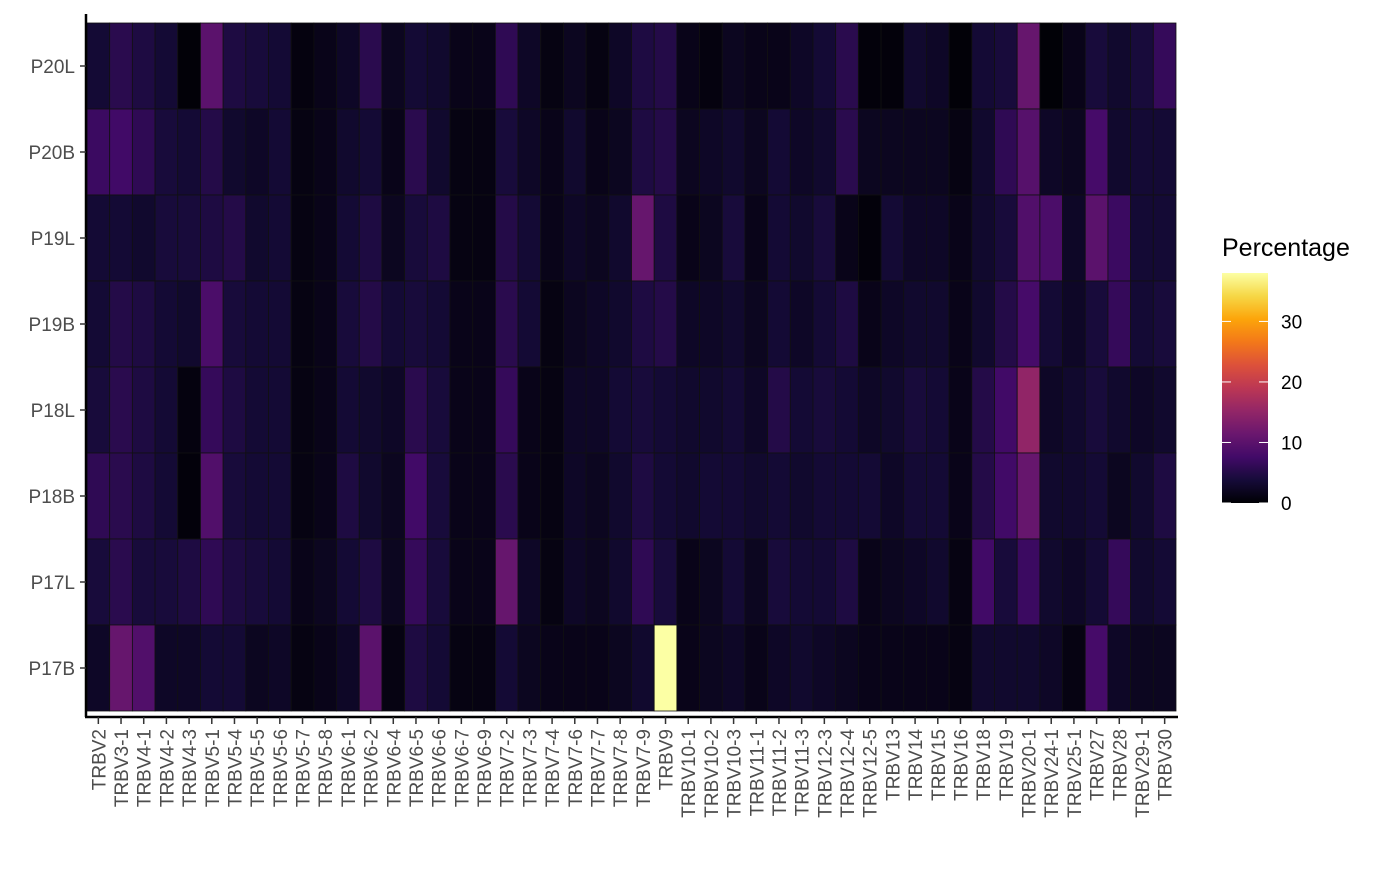 This screenshot has width=1400, height=871. Describe the element at coordinates (1286, 248) in the screenshot. I see `legend-title: Percentage` at that location.